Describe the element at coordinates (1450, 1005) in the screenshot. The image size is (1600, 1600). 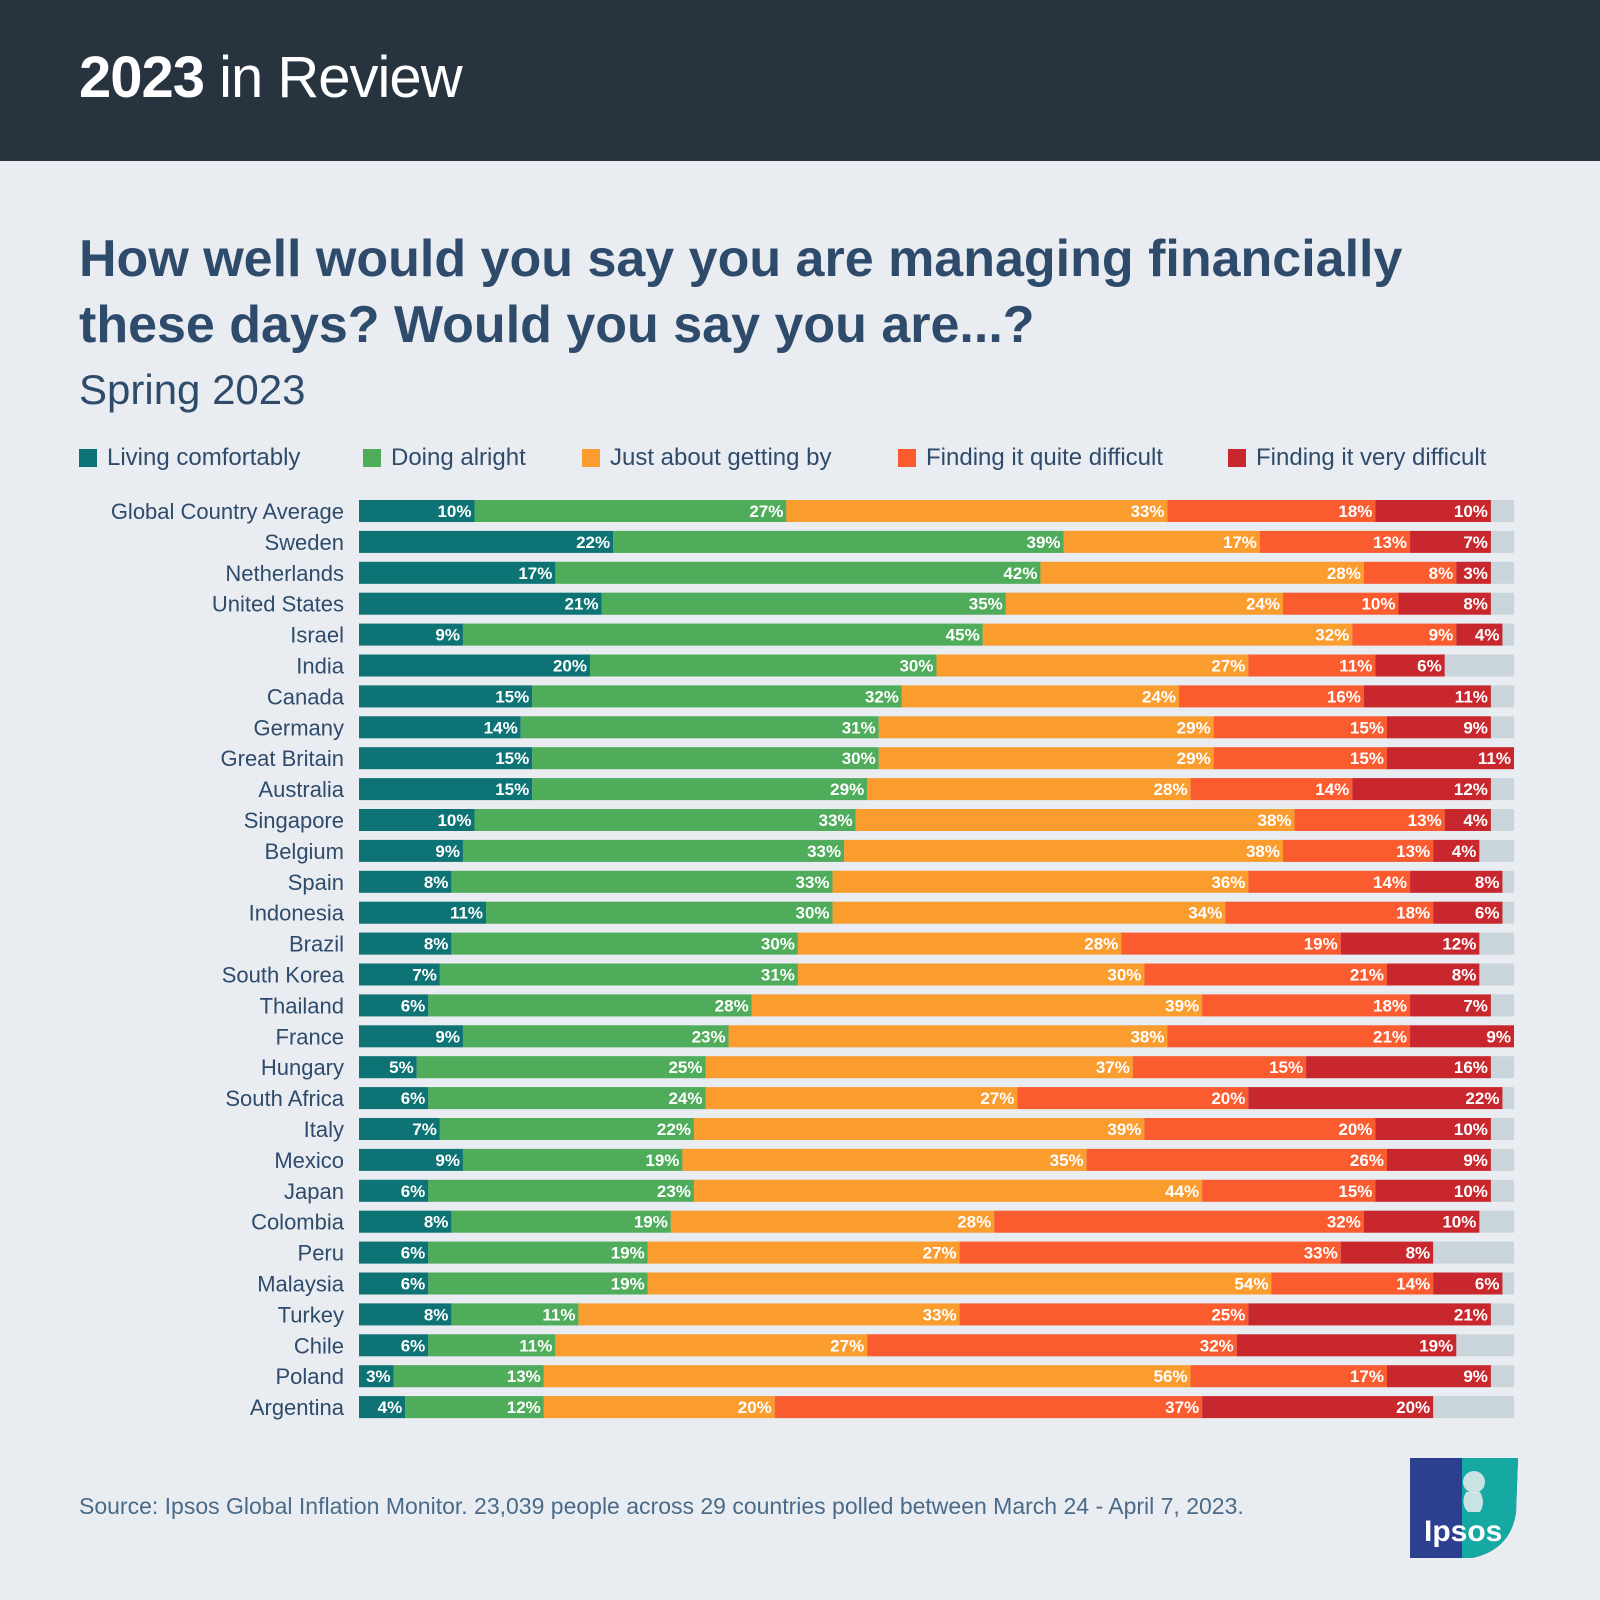
I see `bar-segment-thailand-finding-it-very-difficult` at that location.